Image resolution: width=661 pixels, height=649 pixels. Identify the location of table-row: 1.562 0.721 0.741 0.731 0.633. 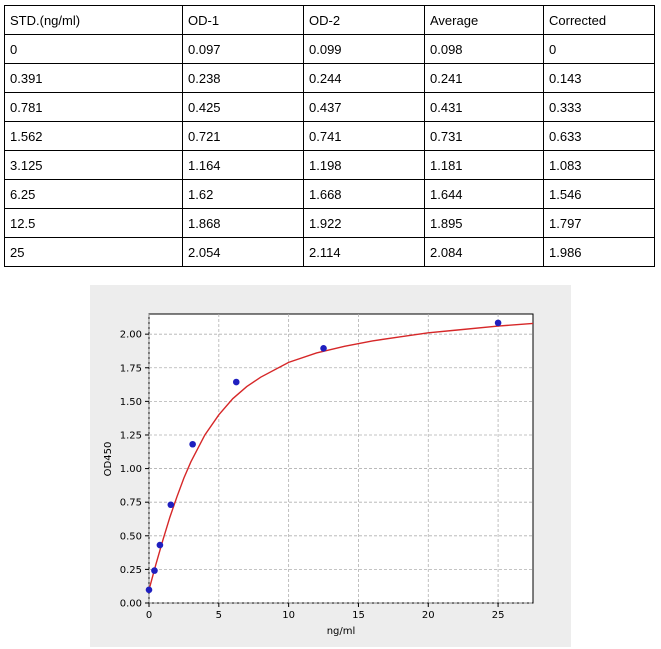
(329, 136).